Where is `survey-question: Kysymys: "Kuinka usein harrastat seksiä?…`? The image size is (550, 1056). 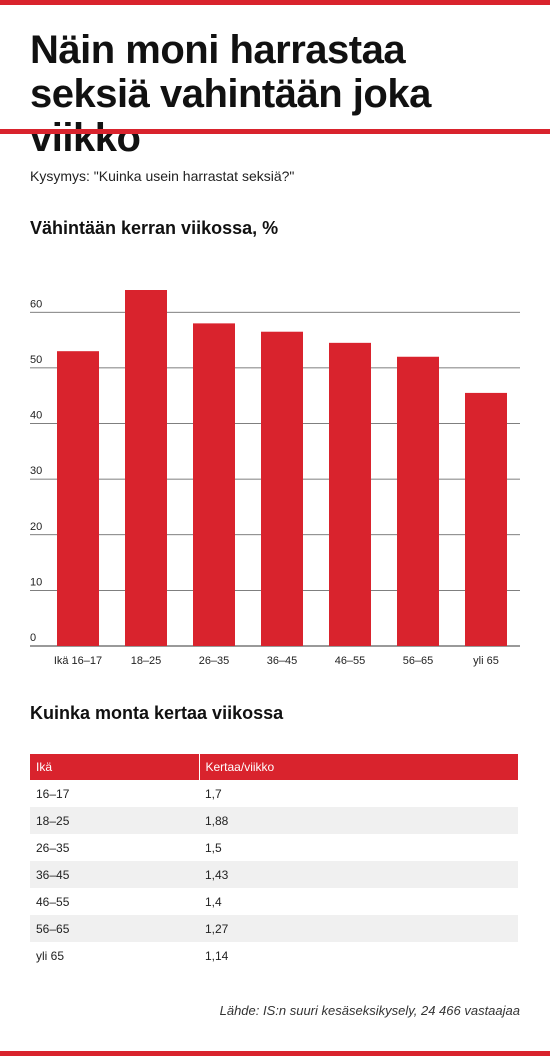 survey-question: Kysymys: "Kuinka usein harrastat seksiä?… is located at coordinates (162, 176).